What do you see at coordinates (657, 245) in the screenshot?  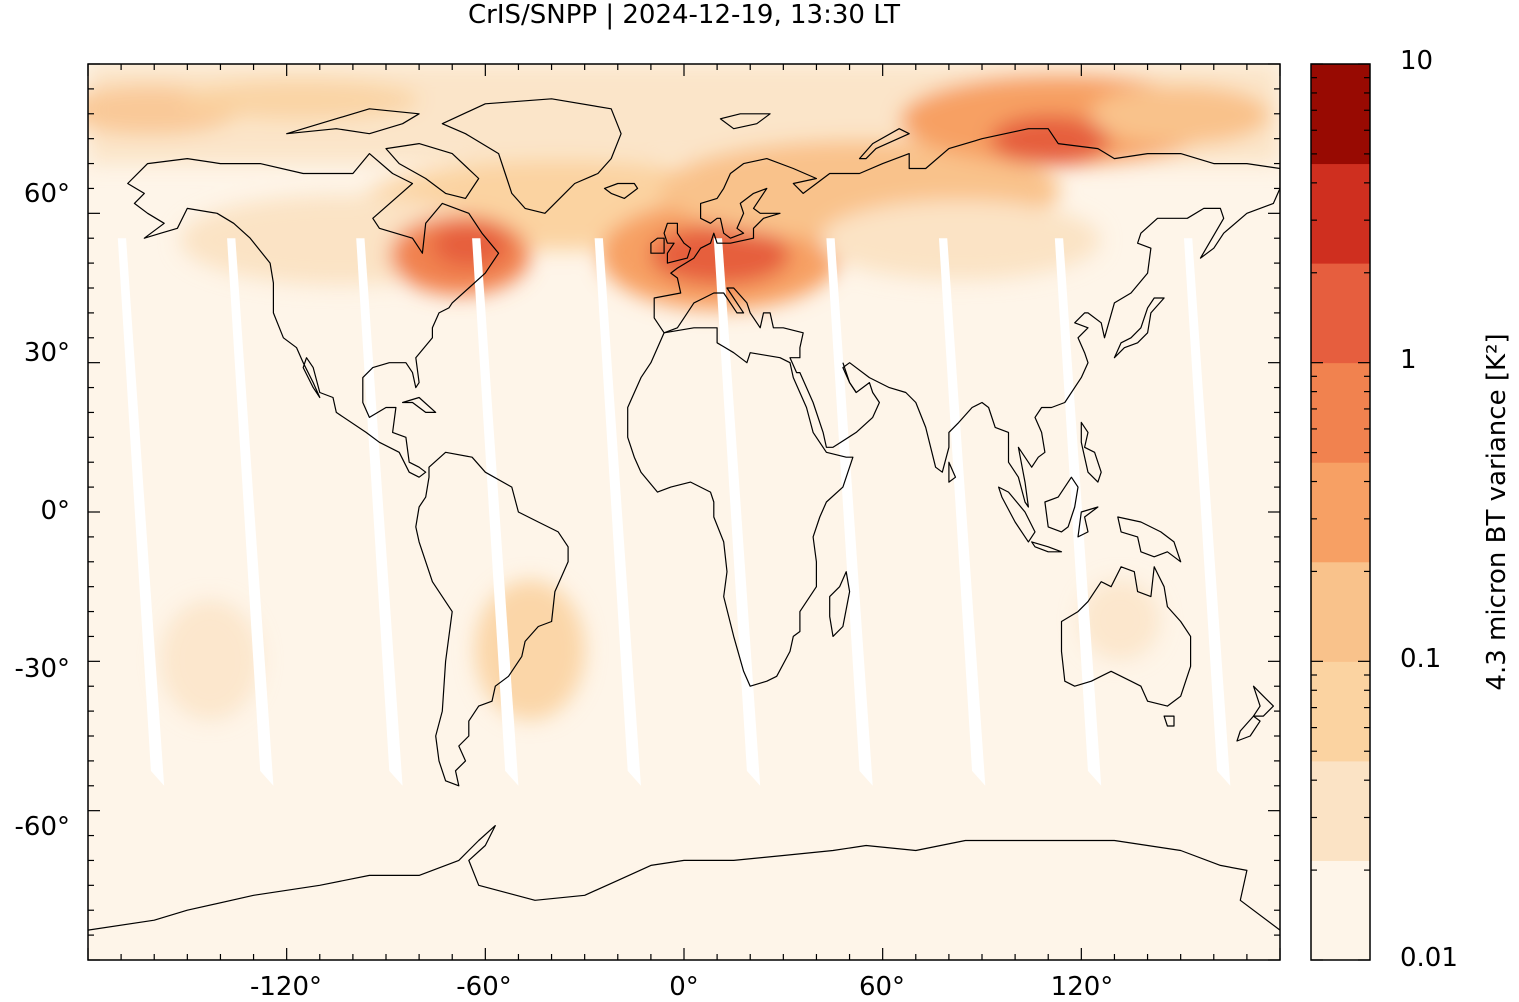 I see `ireland-coast` at bounding box center [657, 245].